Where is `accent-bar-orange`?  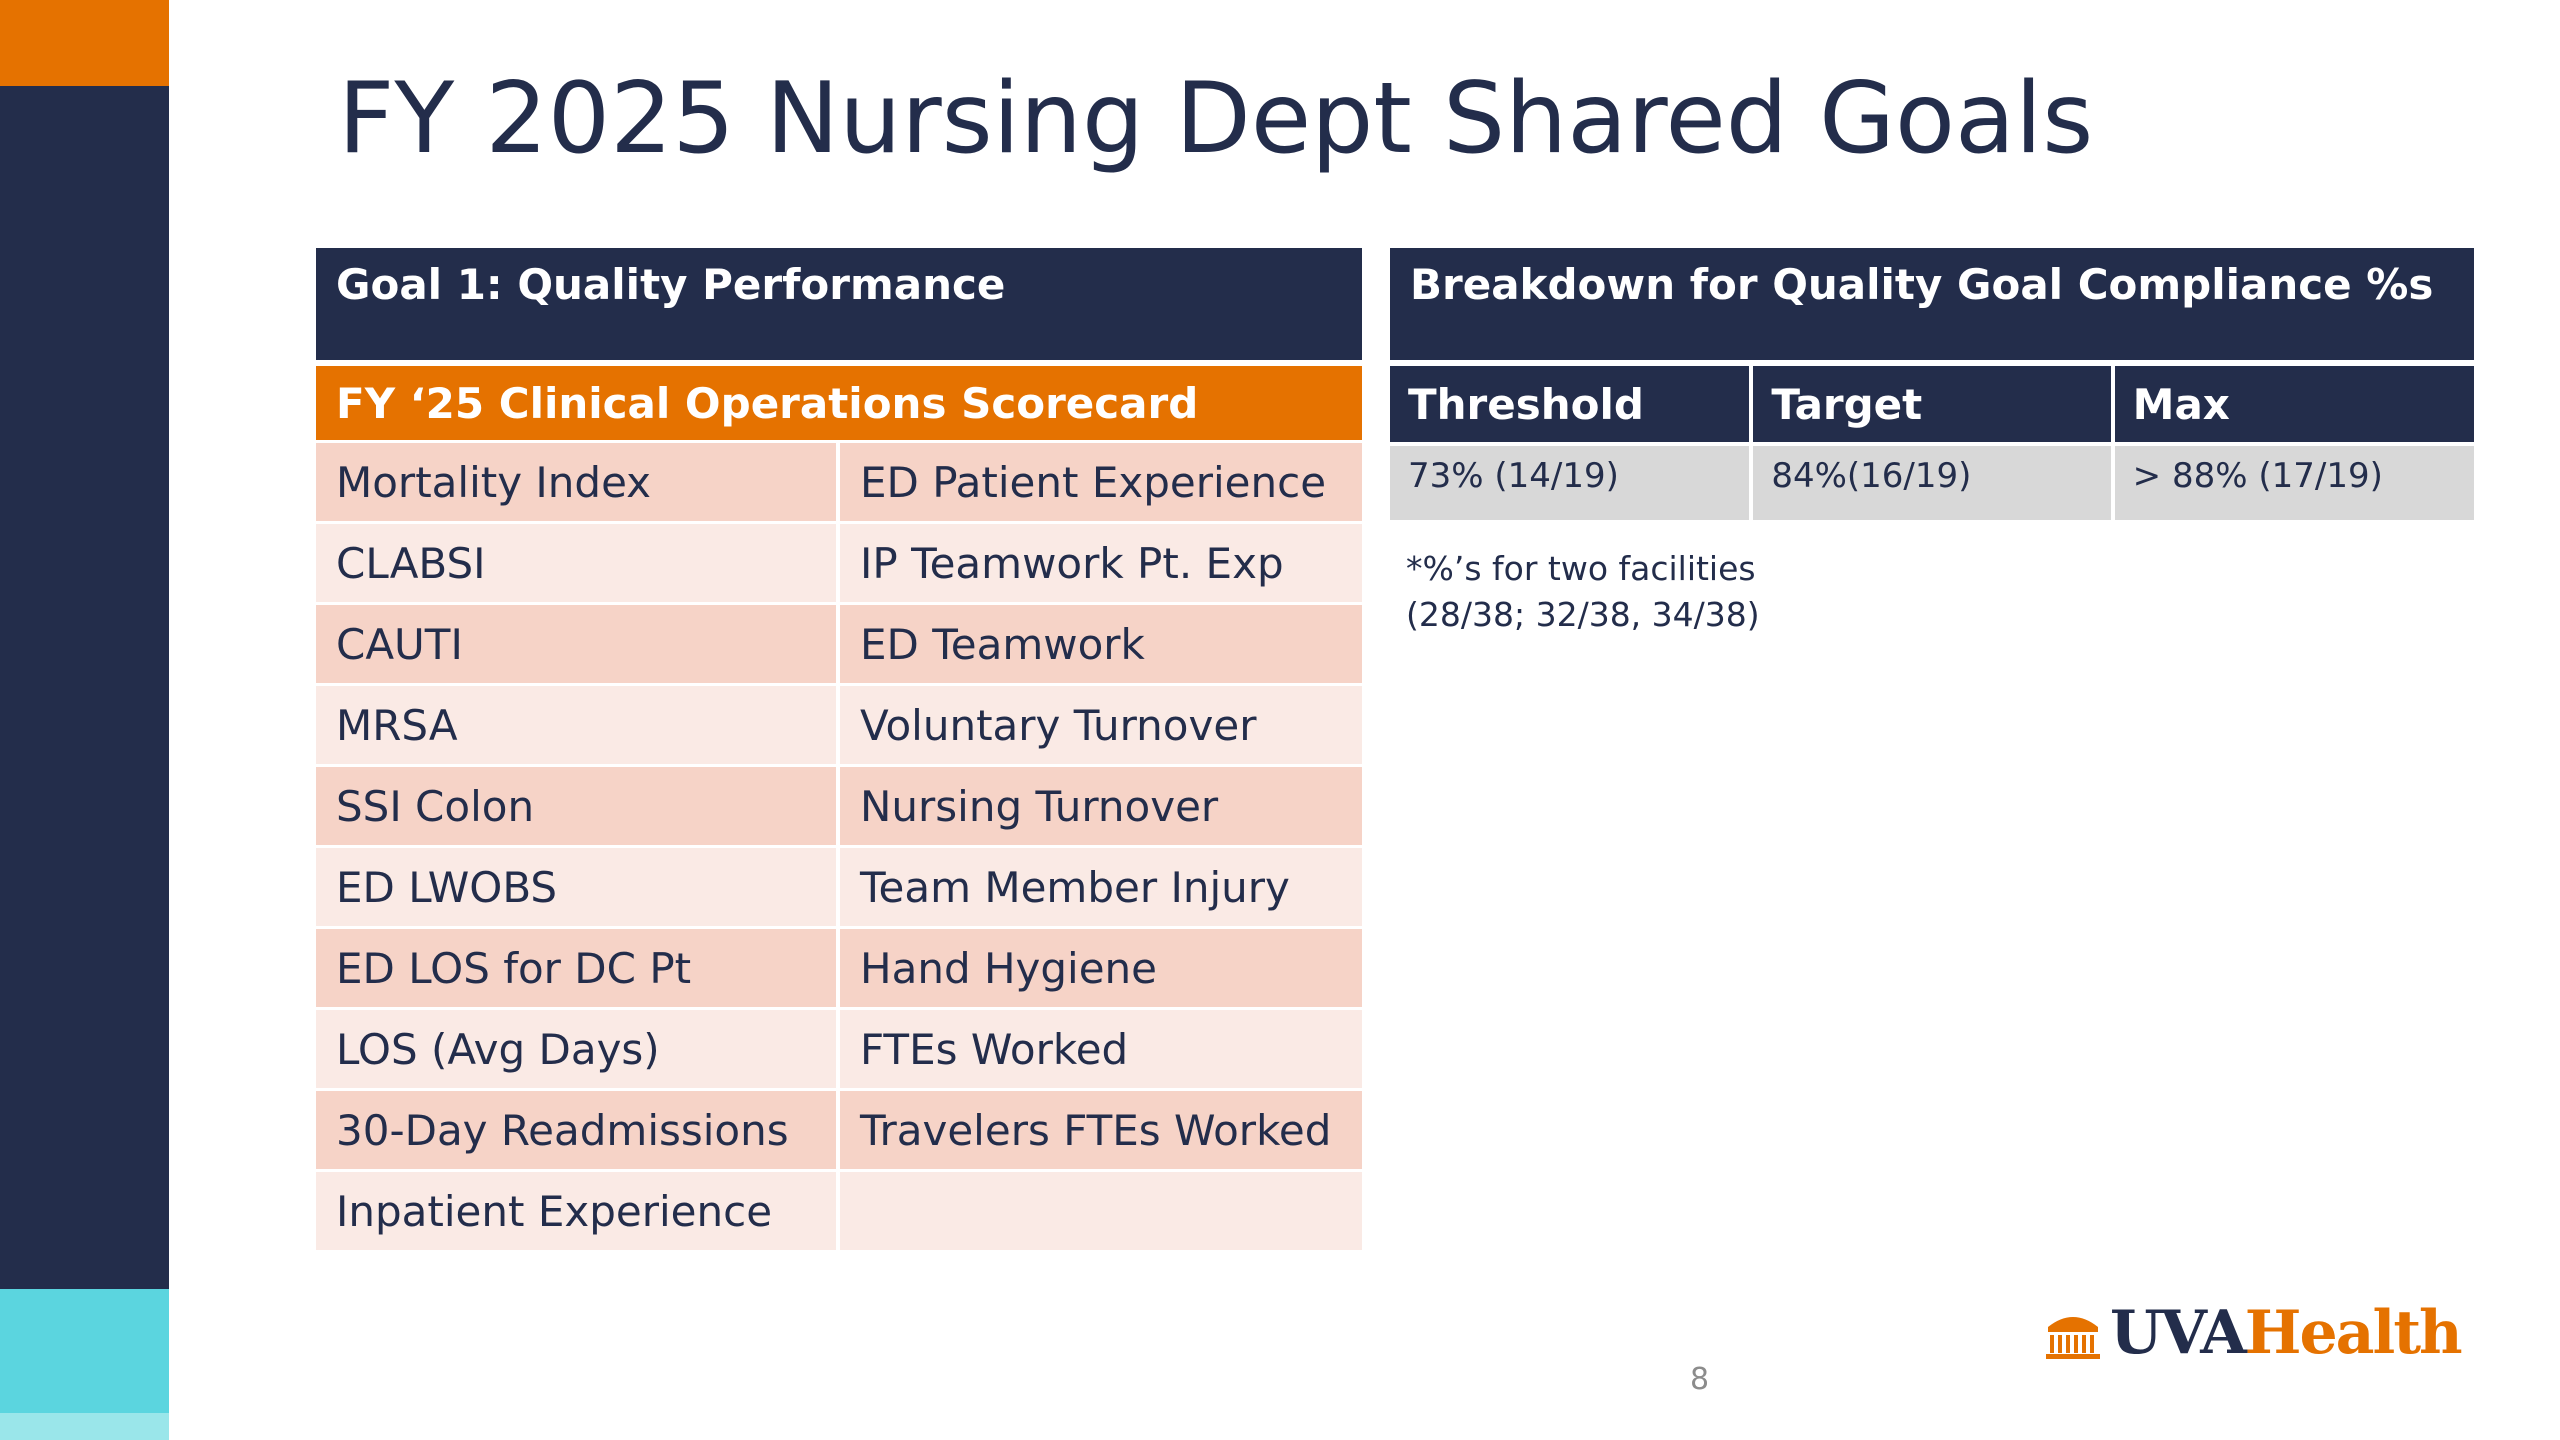
accent-bar-orange is located at coordinates (84, 43).